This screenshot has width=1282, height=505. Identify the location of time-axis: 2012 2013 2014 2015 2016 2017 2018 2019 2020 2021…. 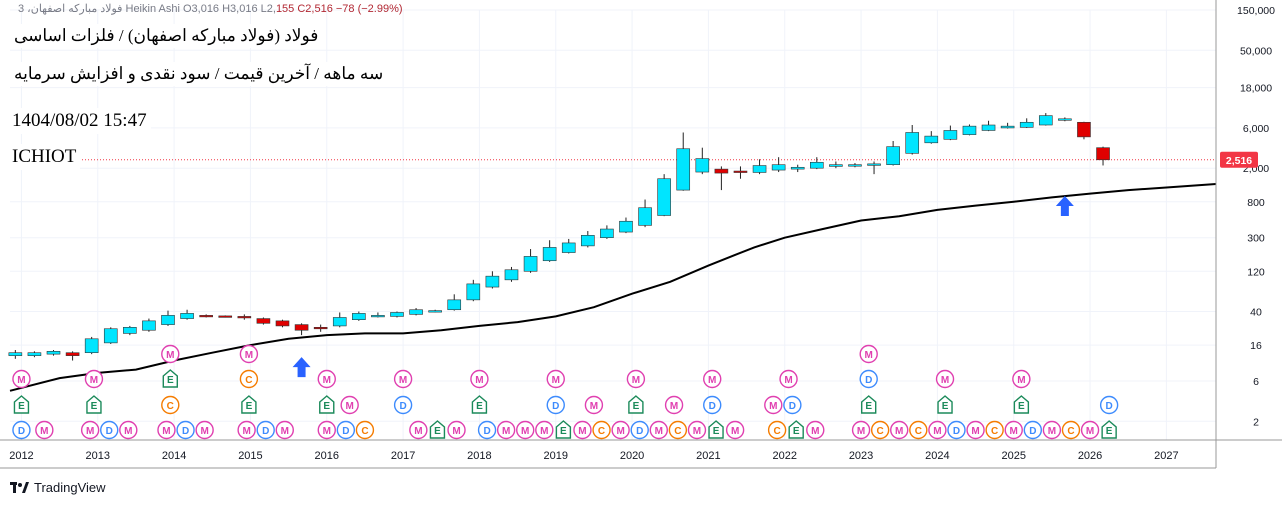
(641, 454).